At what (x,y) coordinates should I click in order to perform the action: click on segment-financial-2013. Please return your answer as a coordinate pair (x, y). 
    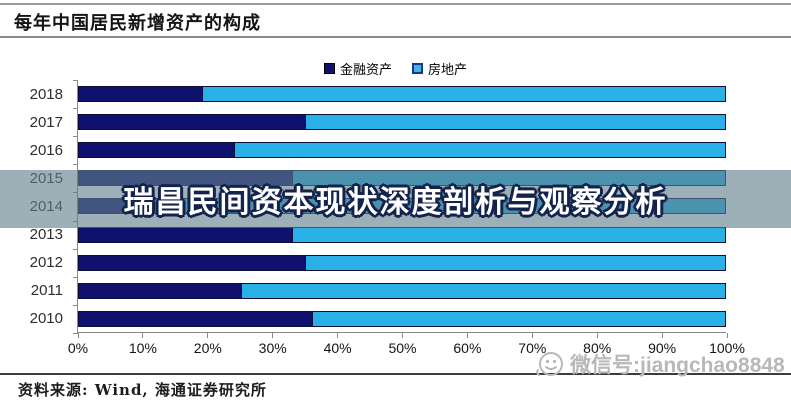
    Looking at the image, I should click on (186, 234).